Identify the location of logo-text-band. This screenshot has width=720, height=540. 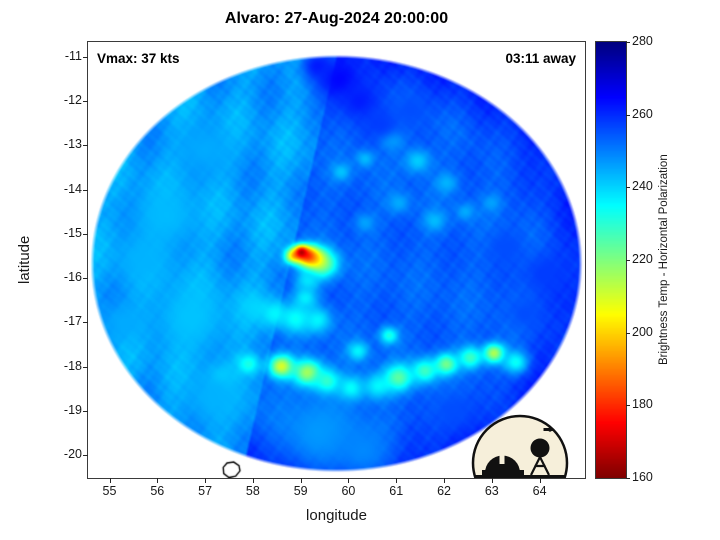
(520, 476).